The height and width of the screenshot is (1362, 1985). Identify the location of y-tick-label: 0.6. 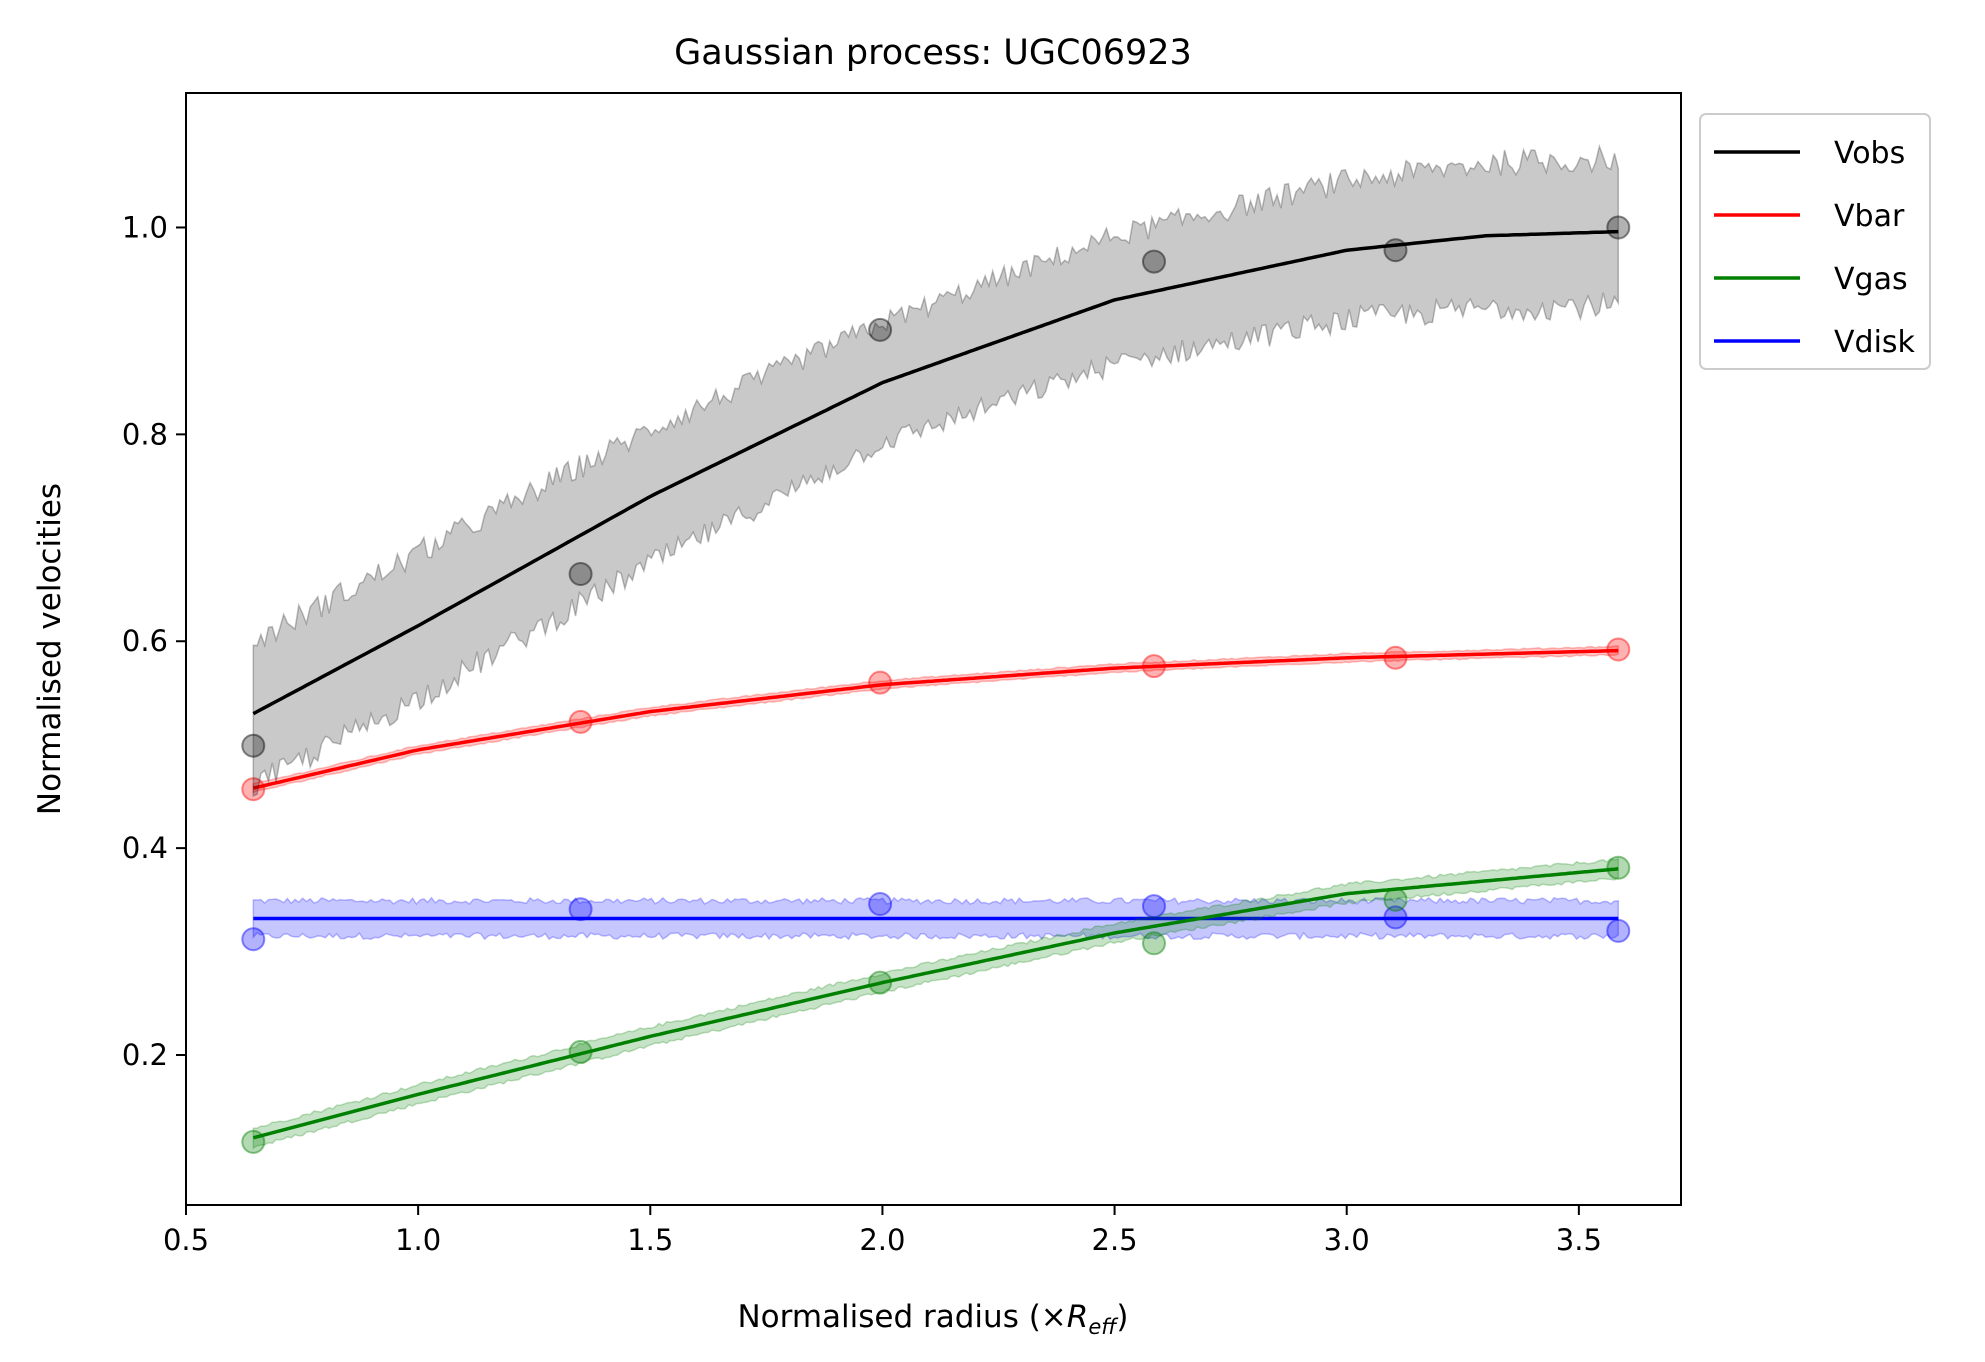
(145, 641).